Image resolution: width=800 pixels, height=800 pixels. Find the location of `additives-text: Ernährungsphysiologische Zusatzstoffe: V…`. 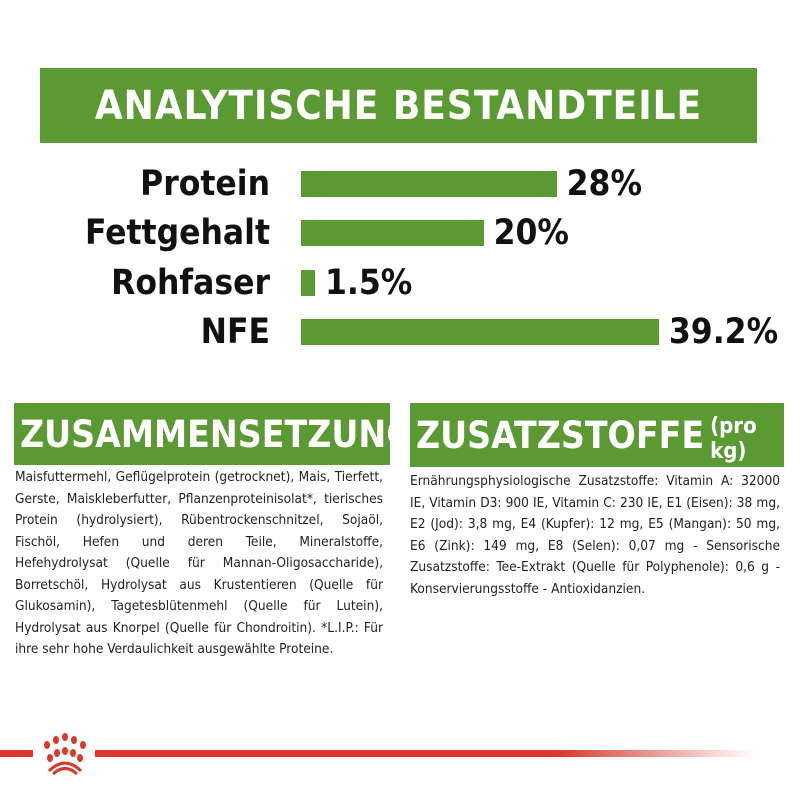

additives-text: Ernährungsphysiologische Zusatzstoffe: V… is located at coordinates (595, 535).